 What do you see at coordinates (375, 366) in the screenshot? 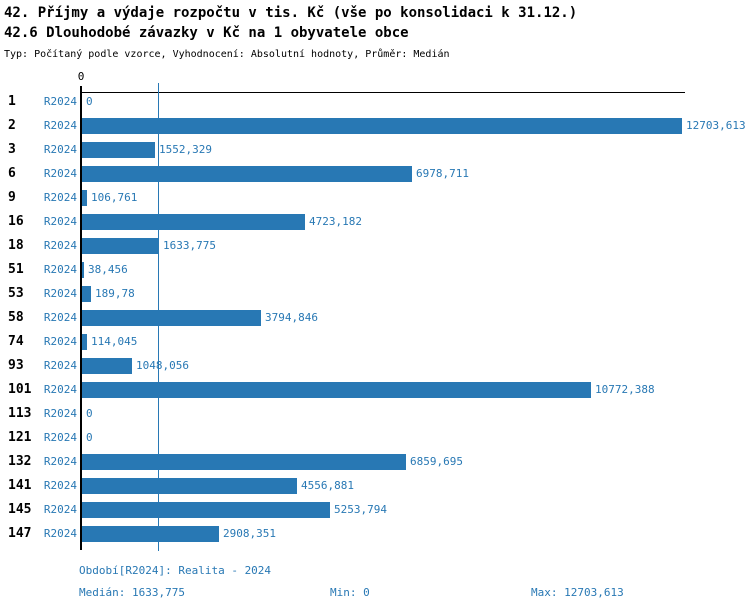
I see `chart-row: 93 R2024 1048,056` at bounding box center [375, 366].